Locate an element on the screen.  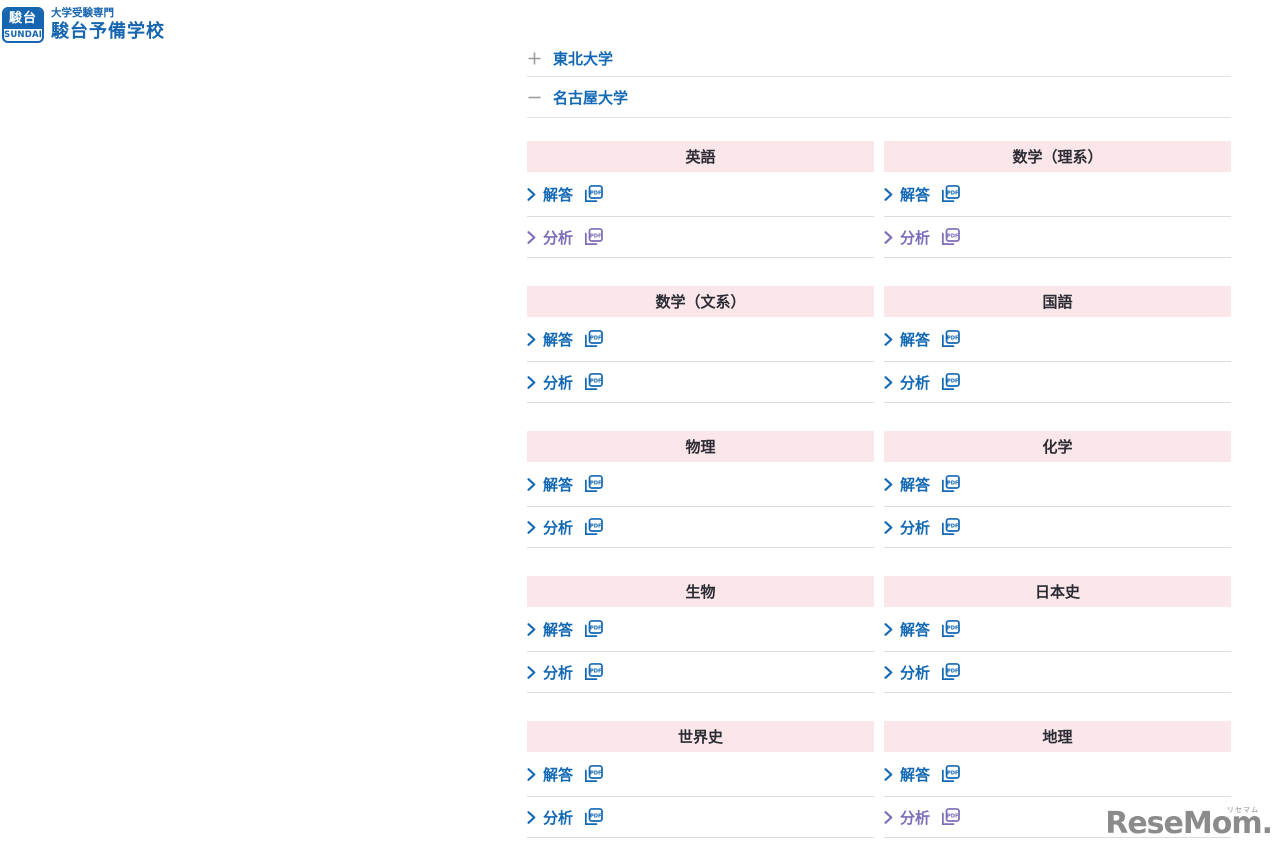
sundai-logo: 駿台 SUNDAI 大学受験専門 駿台予備学校 is located at coordinates (83, 25).